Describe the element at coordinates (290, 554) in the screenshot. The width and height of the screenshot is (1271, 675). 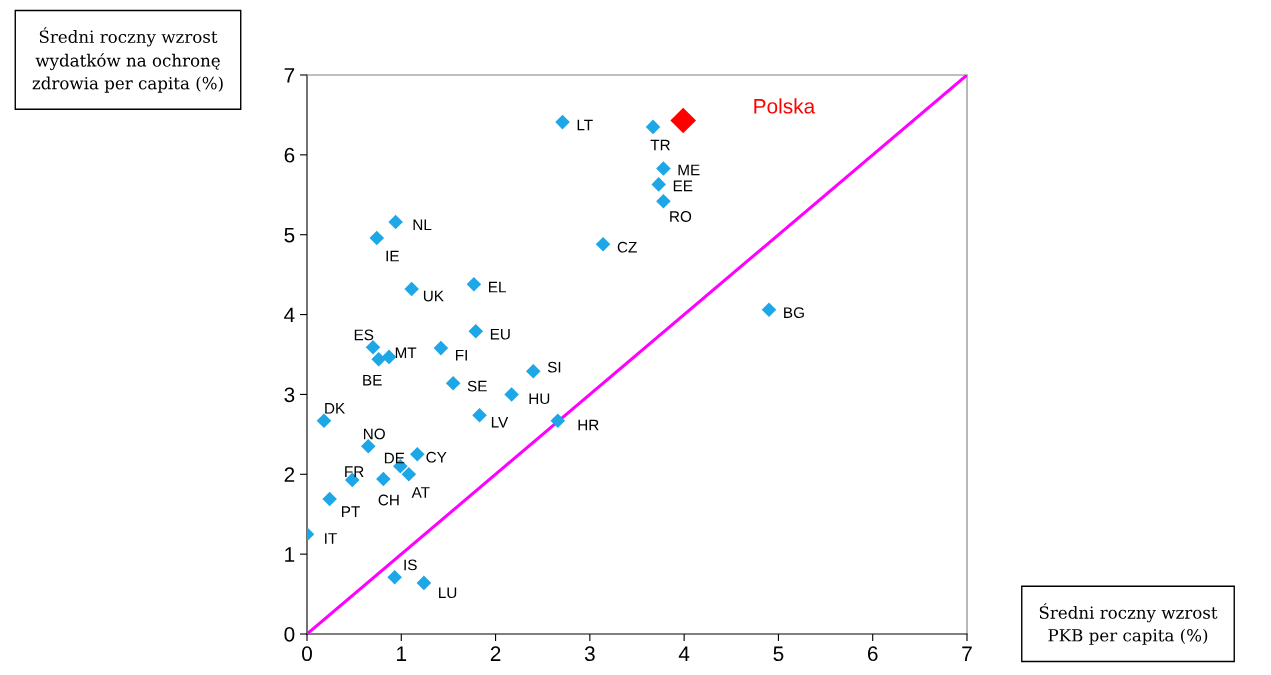
I see `y-tick-label: 1` at that location.